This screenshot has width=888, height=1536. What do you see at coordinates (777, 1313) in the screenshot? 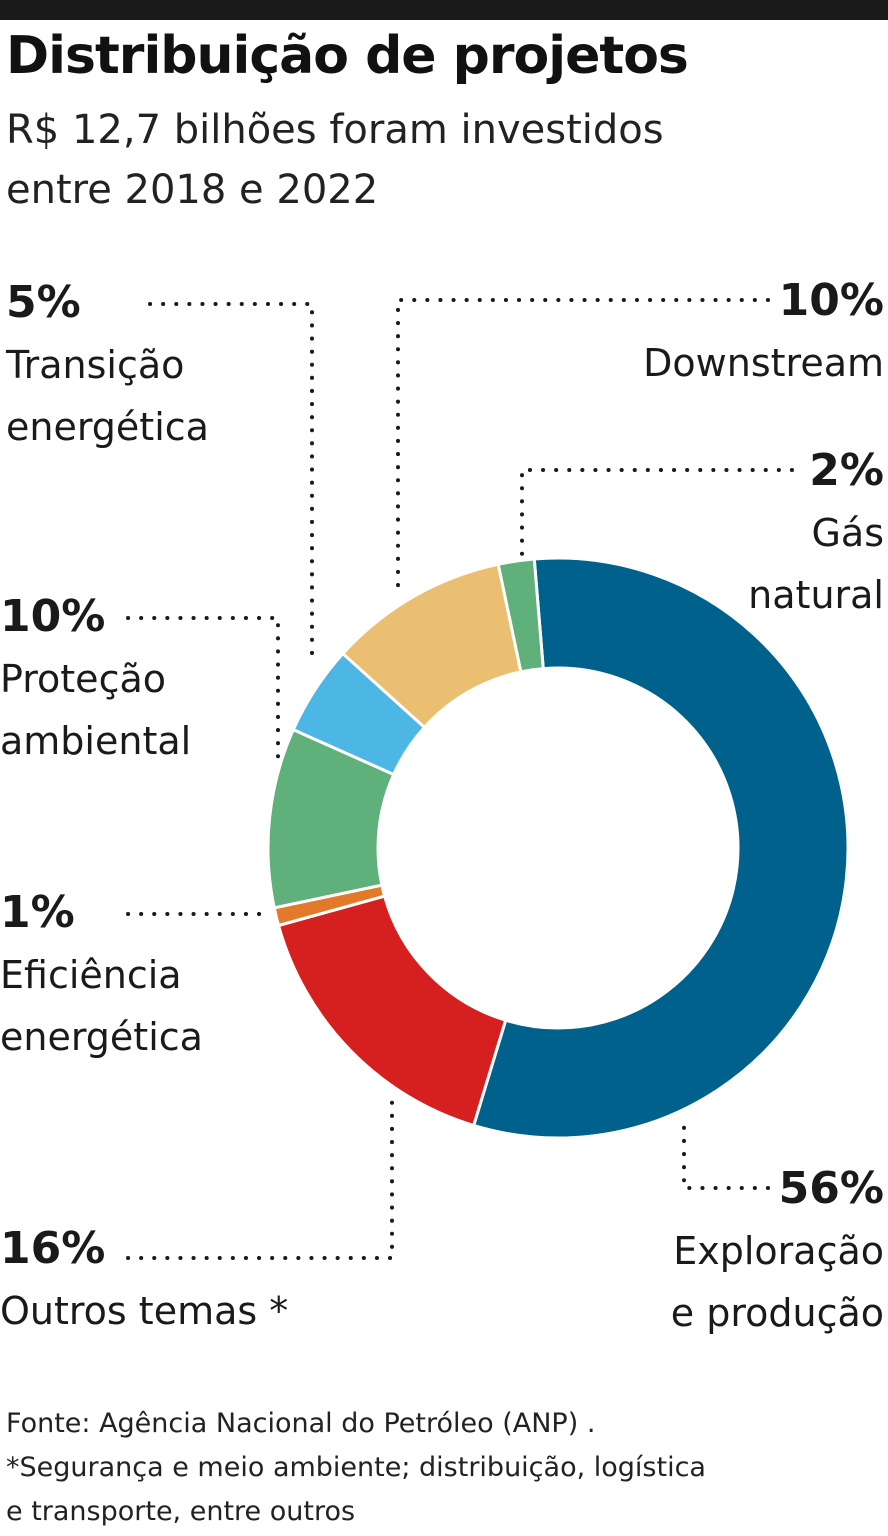
I see `category-label-exploracao-2: e produção` at bounding box center [777, 1313].